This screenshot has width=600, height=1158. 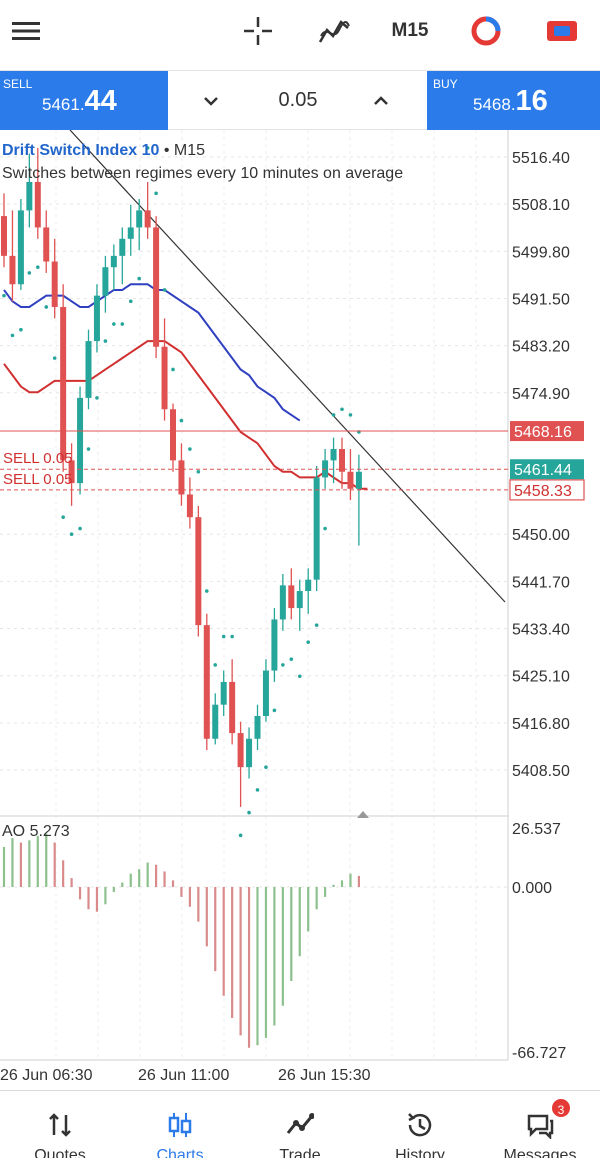 What do you see at coordinates (543, 432) in the screenshot?
I see `ask-price-label: 5468.16` at bounding box center [543, 432].